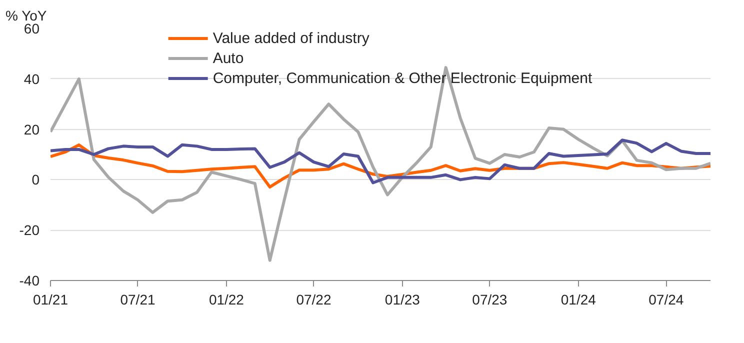 The width and height of the screenshot is (744, 343). Describe the element at coordinates (29, 230) in the screenshot. I see `y-tick-label: -20` at that location.